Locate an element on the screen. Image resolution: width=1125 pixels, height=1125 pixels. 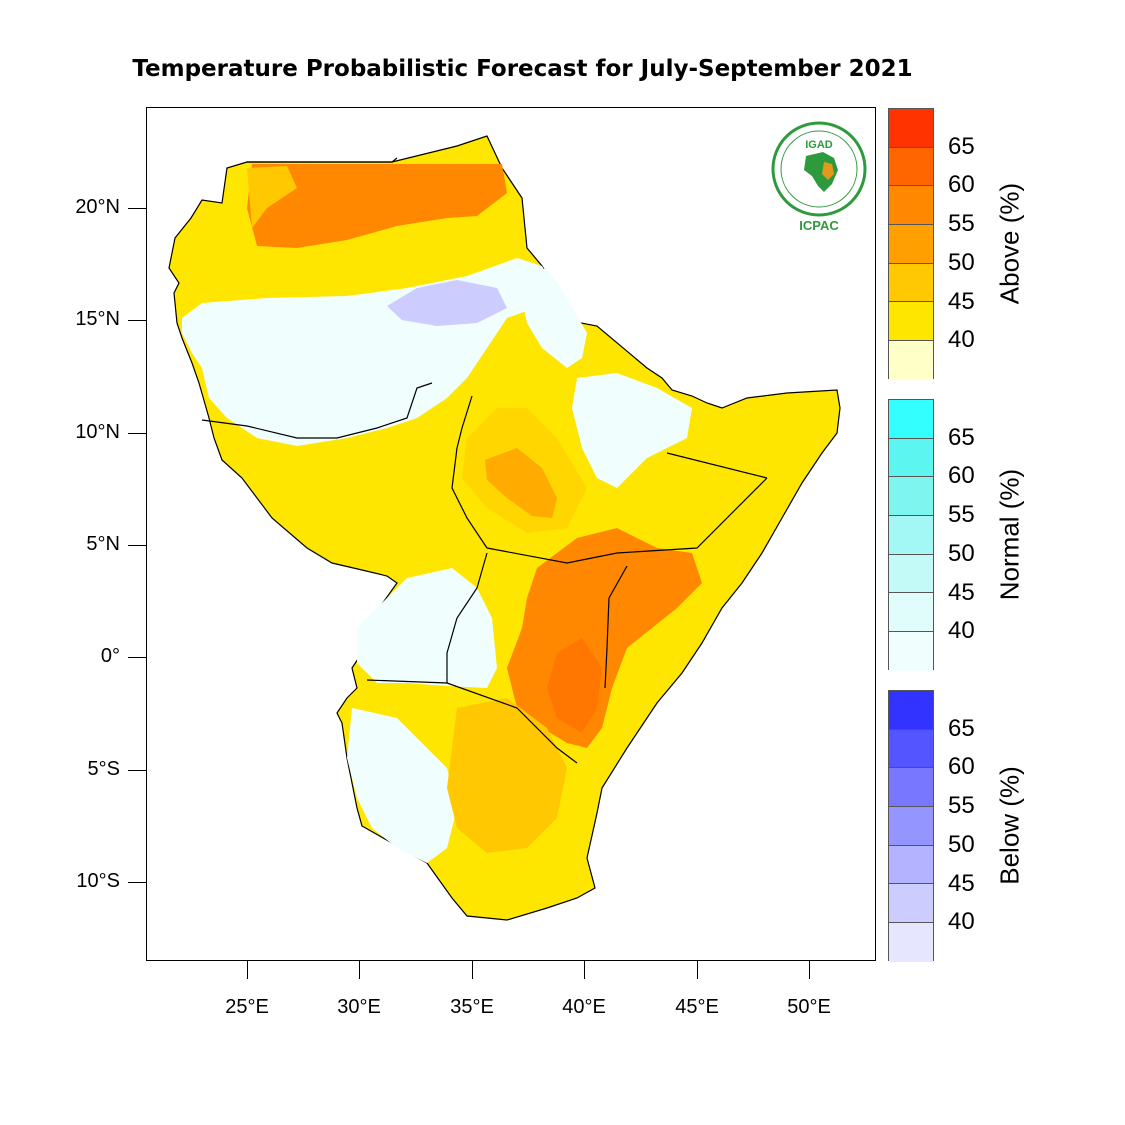
border-ethiopia-south-sudan is located at coordinates (469, 472).